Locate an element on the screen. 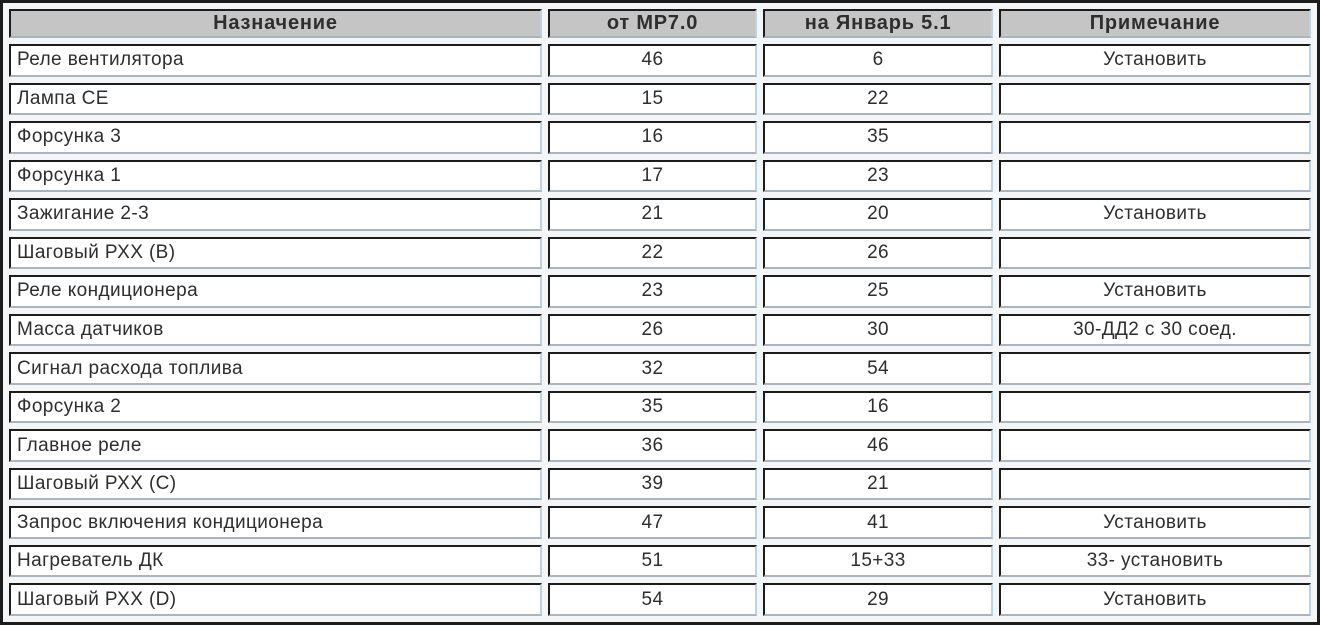 The image size is (1320, 625). table-row: Шаговый РХХ (D) 54 29 Установить is located at coordinates (660, 599).